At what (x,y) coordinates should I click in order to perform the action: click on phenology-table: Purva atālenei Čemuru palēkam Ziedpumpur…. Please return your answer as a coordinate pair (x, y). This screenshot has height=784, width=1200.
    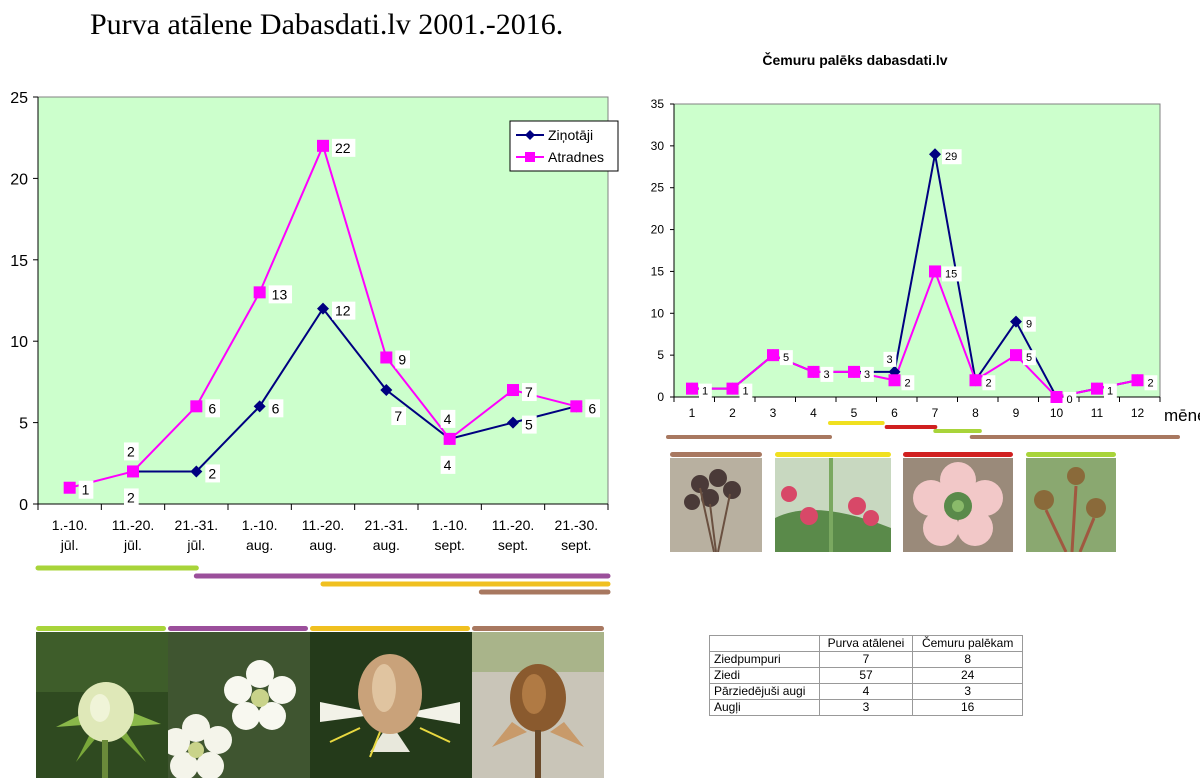
    Looking at the image, I should click on (866, 675).